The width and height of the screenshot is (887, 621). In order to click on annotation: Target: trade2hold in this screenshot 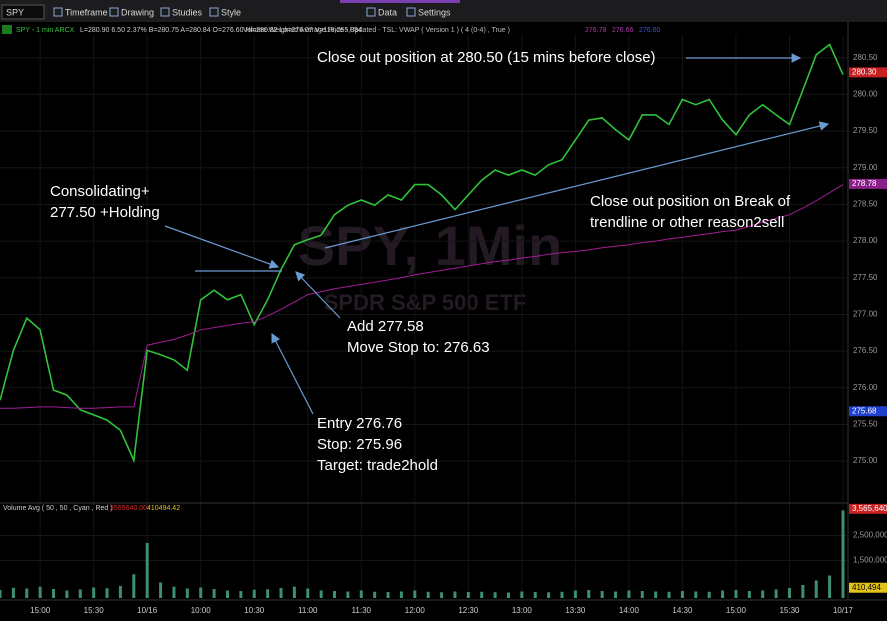, I will do `click(377, 465)`.